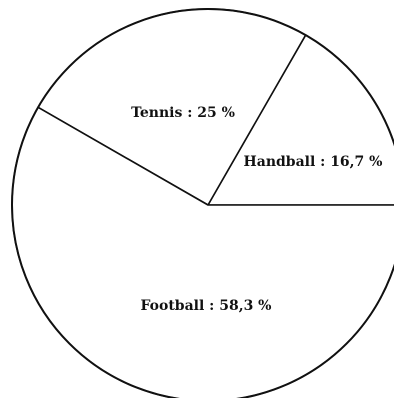  Describe the element at coordinates (183, 113) in the screenshot. I see `slice-label: Tennis : 25 %` at that location.